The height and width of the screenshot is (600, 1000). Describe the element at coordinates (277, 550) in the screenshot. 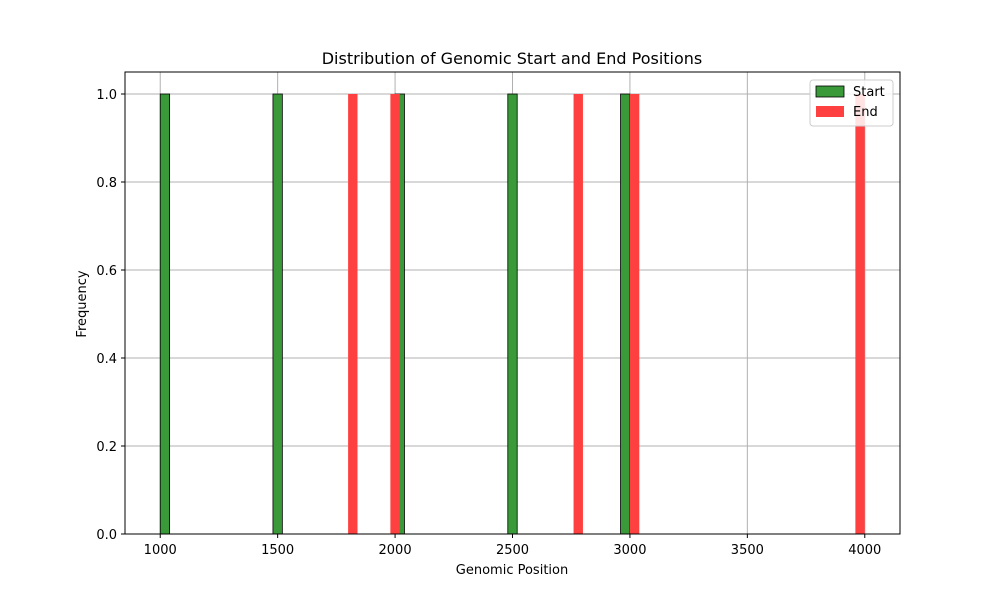

I see `x-tick-label: 1500` at that location.